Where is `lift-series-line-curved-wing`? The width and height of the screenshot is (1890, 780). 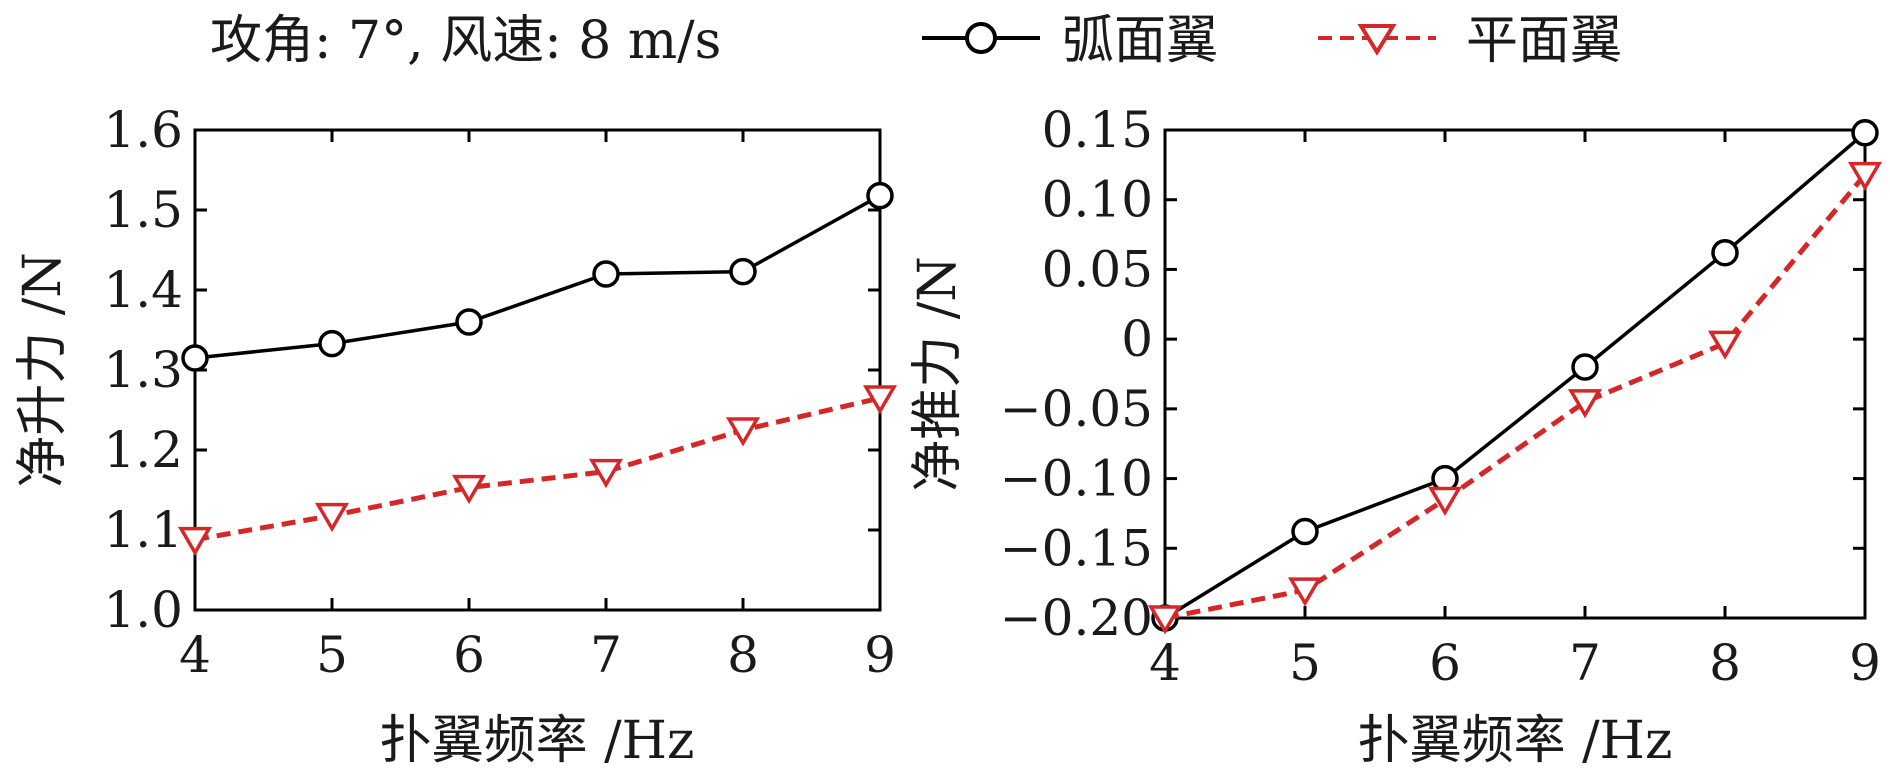 lift-series-line-curved-wing is located at coordinates (537, 277).